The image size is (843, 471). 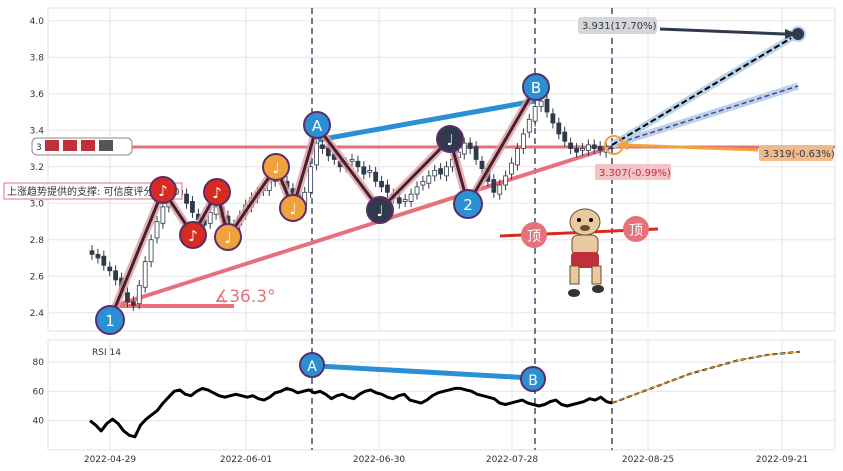 I want to click on ab-pattern-line, so click(x=426, y=120).